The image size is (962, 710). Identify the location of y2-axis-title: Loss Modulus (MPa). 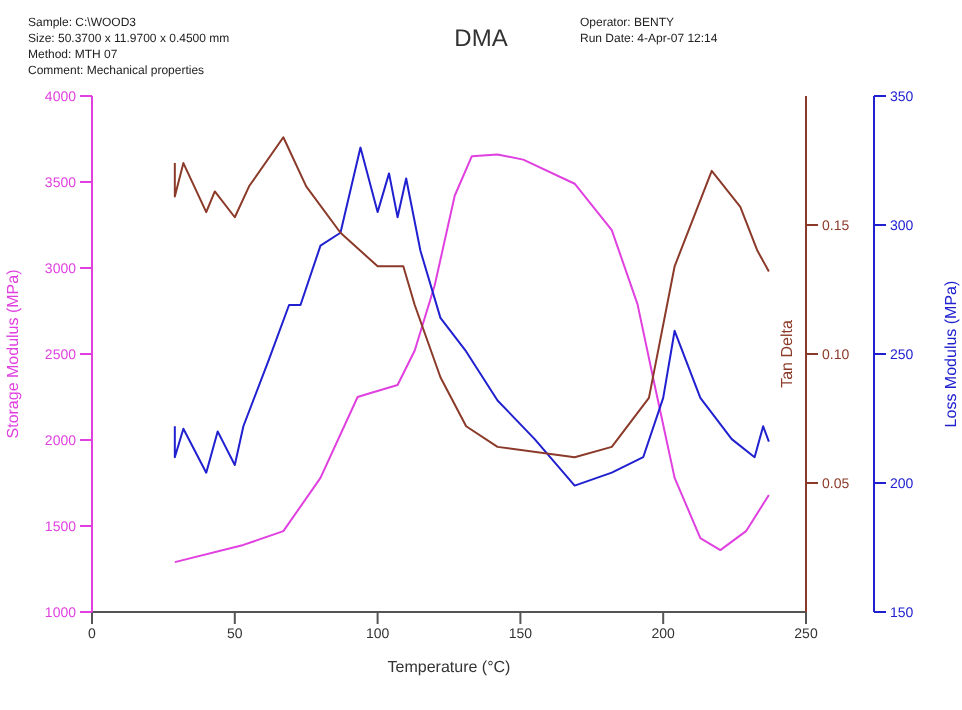
(950, 353).